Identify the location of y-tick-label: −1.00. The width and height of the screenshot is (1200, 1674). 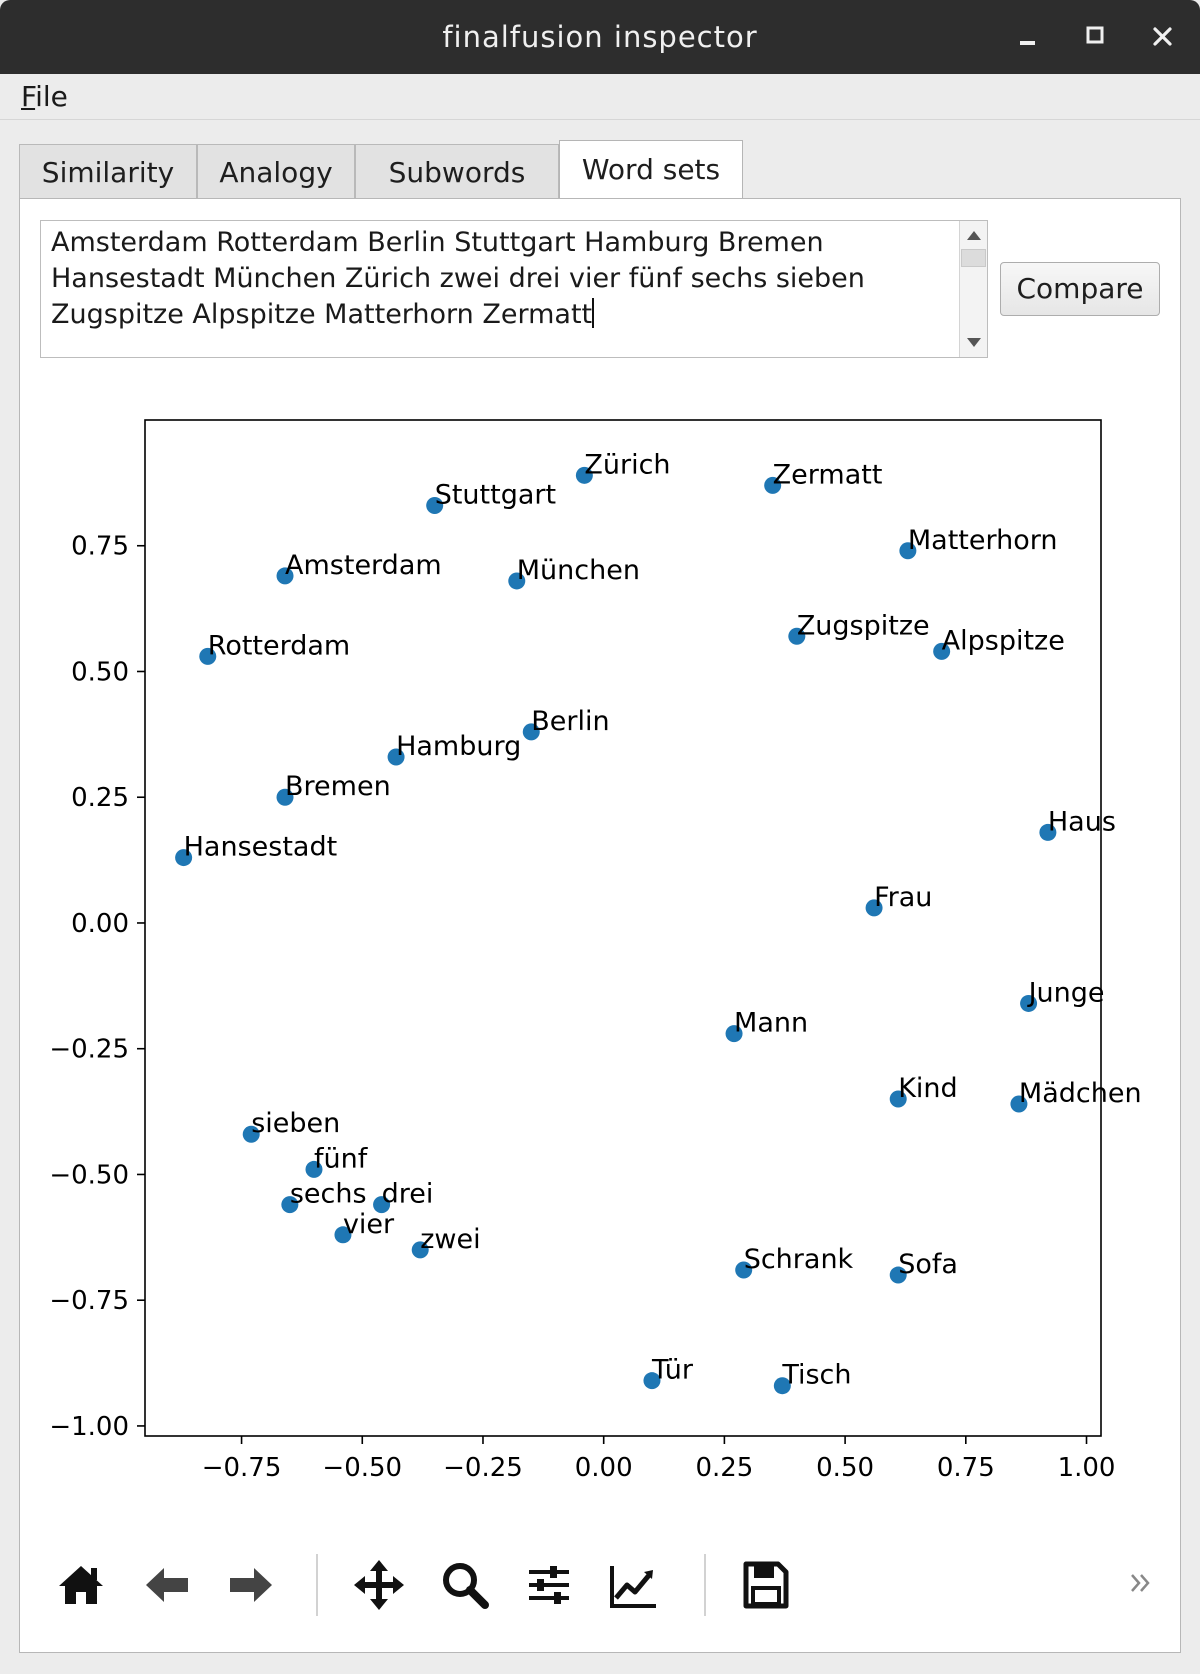
(89, 1427).